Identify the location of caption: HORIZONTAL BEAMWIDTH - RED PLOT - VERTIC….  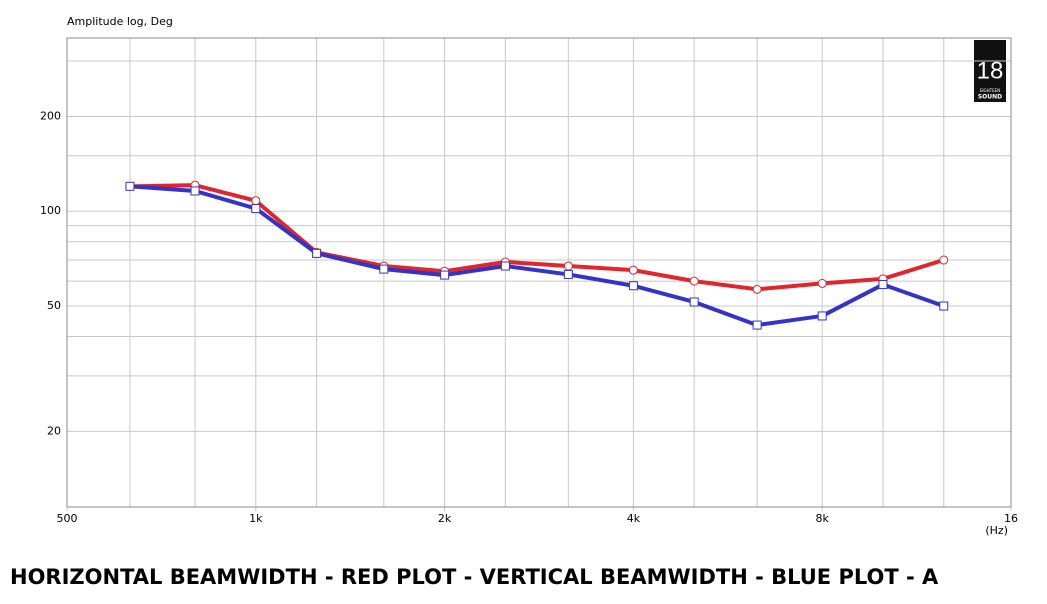
(474, 577).